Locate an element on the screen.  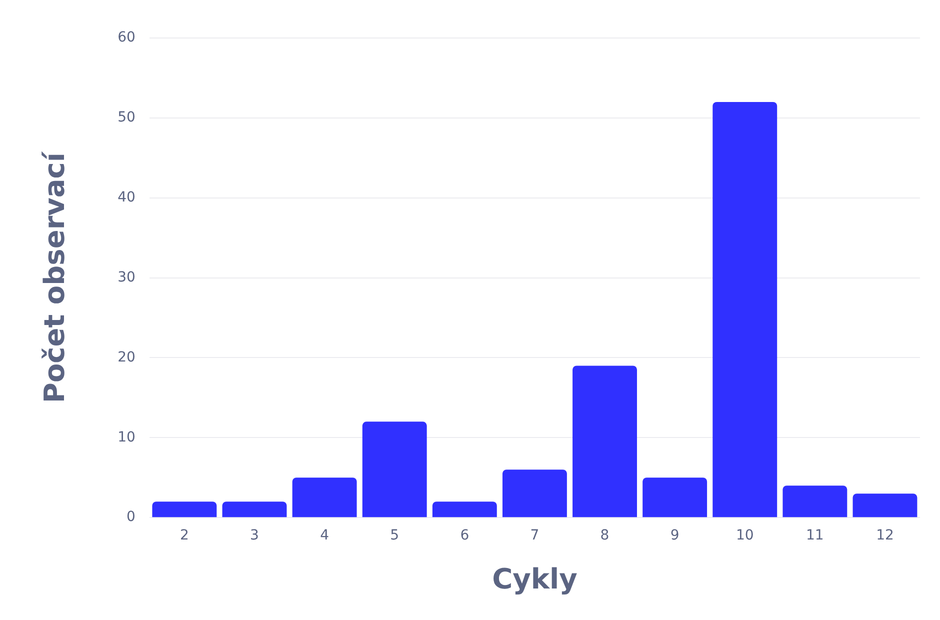
x-tick-label: 5 is located at coordinates (395, 536).